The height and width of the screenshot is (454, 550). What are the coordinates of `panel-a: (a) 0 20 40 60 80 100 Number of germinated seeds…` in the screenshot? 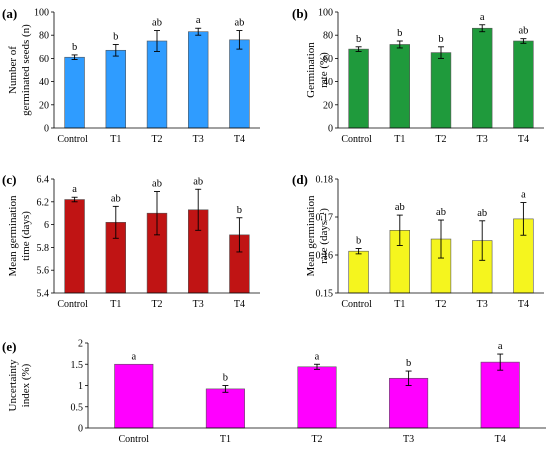 It's located at (131, 75).